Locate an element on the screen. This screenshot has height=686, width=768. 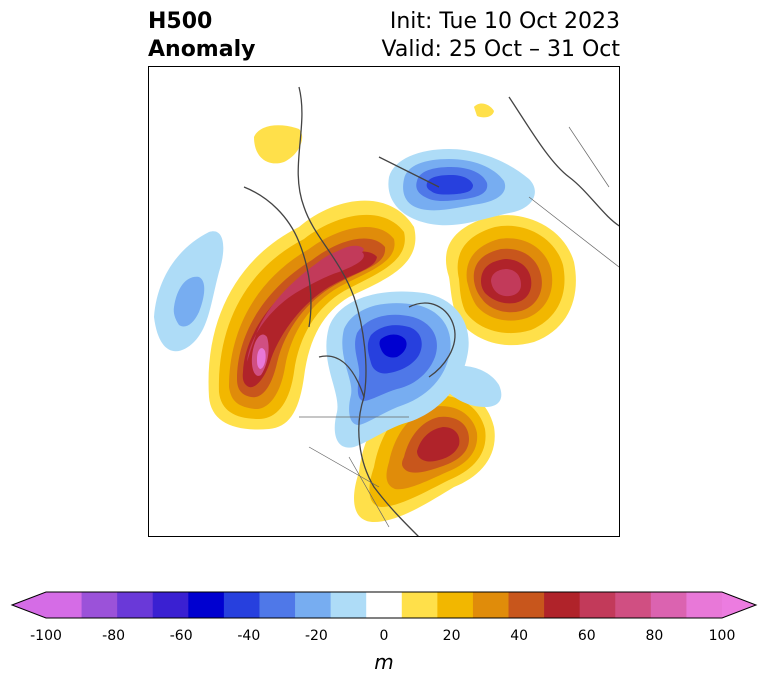
colorbar-outline is located at coordinates (384, 605).